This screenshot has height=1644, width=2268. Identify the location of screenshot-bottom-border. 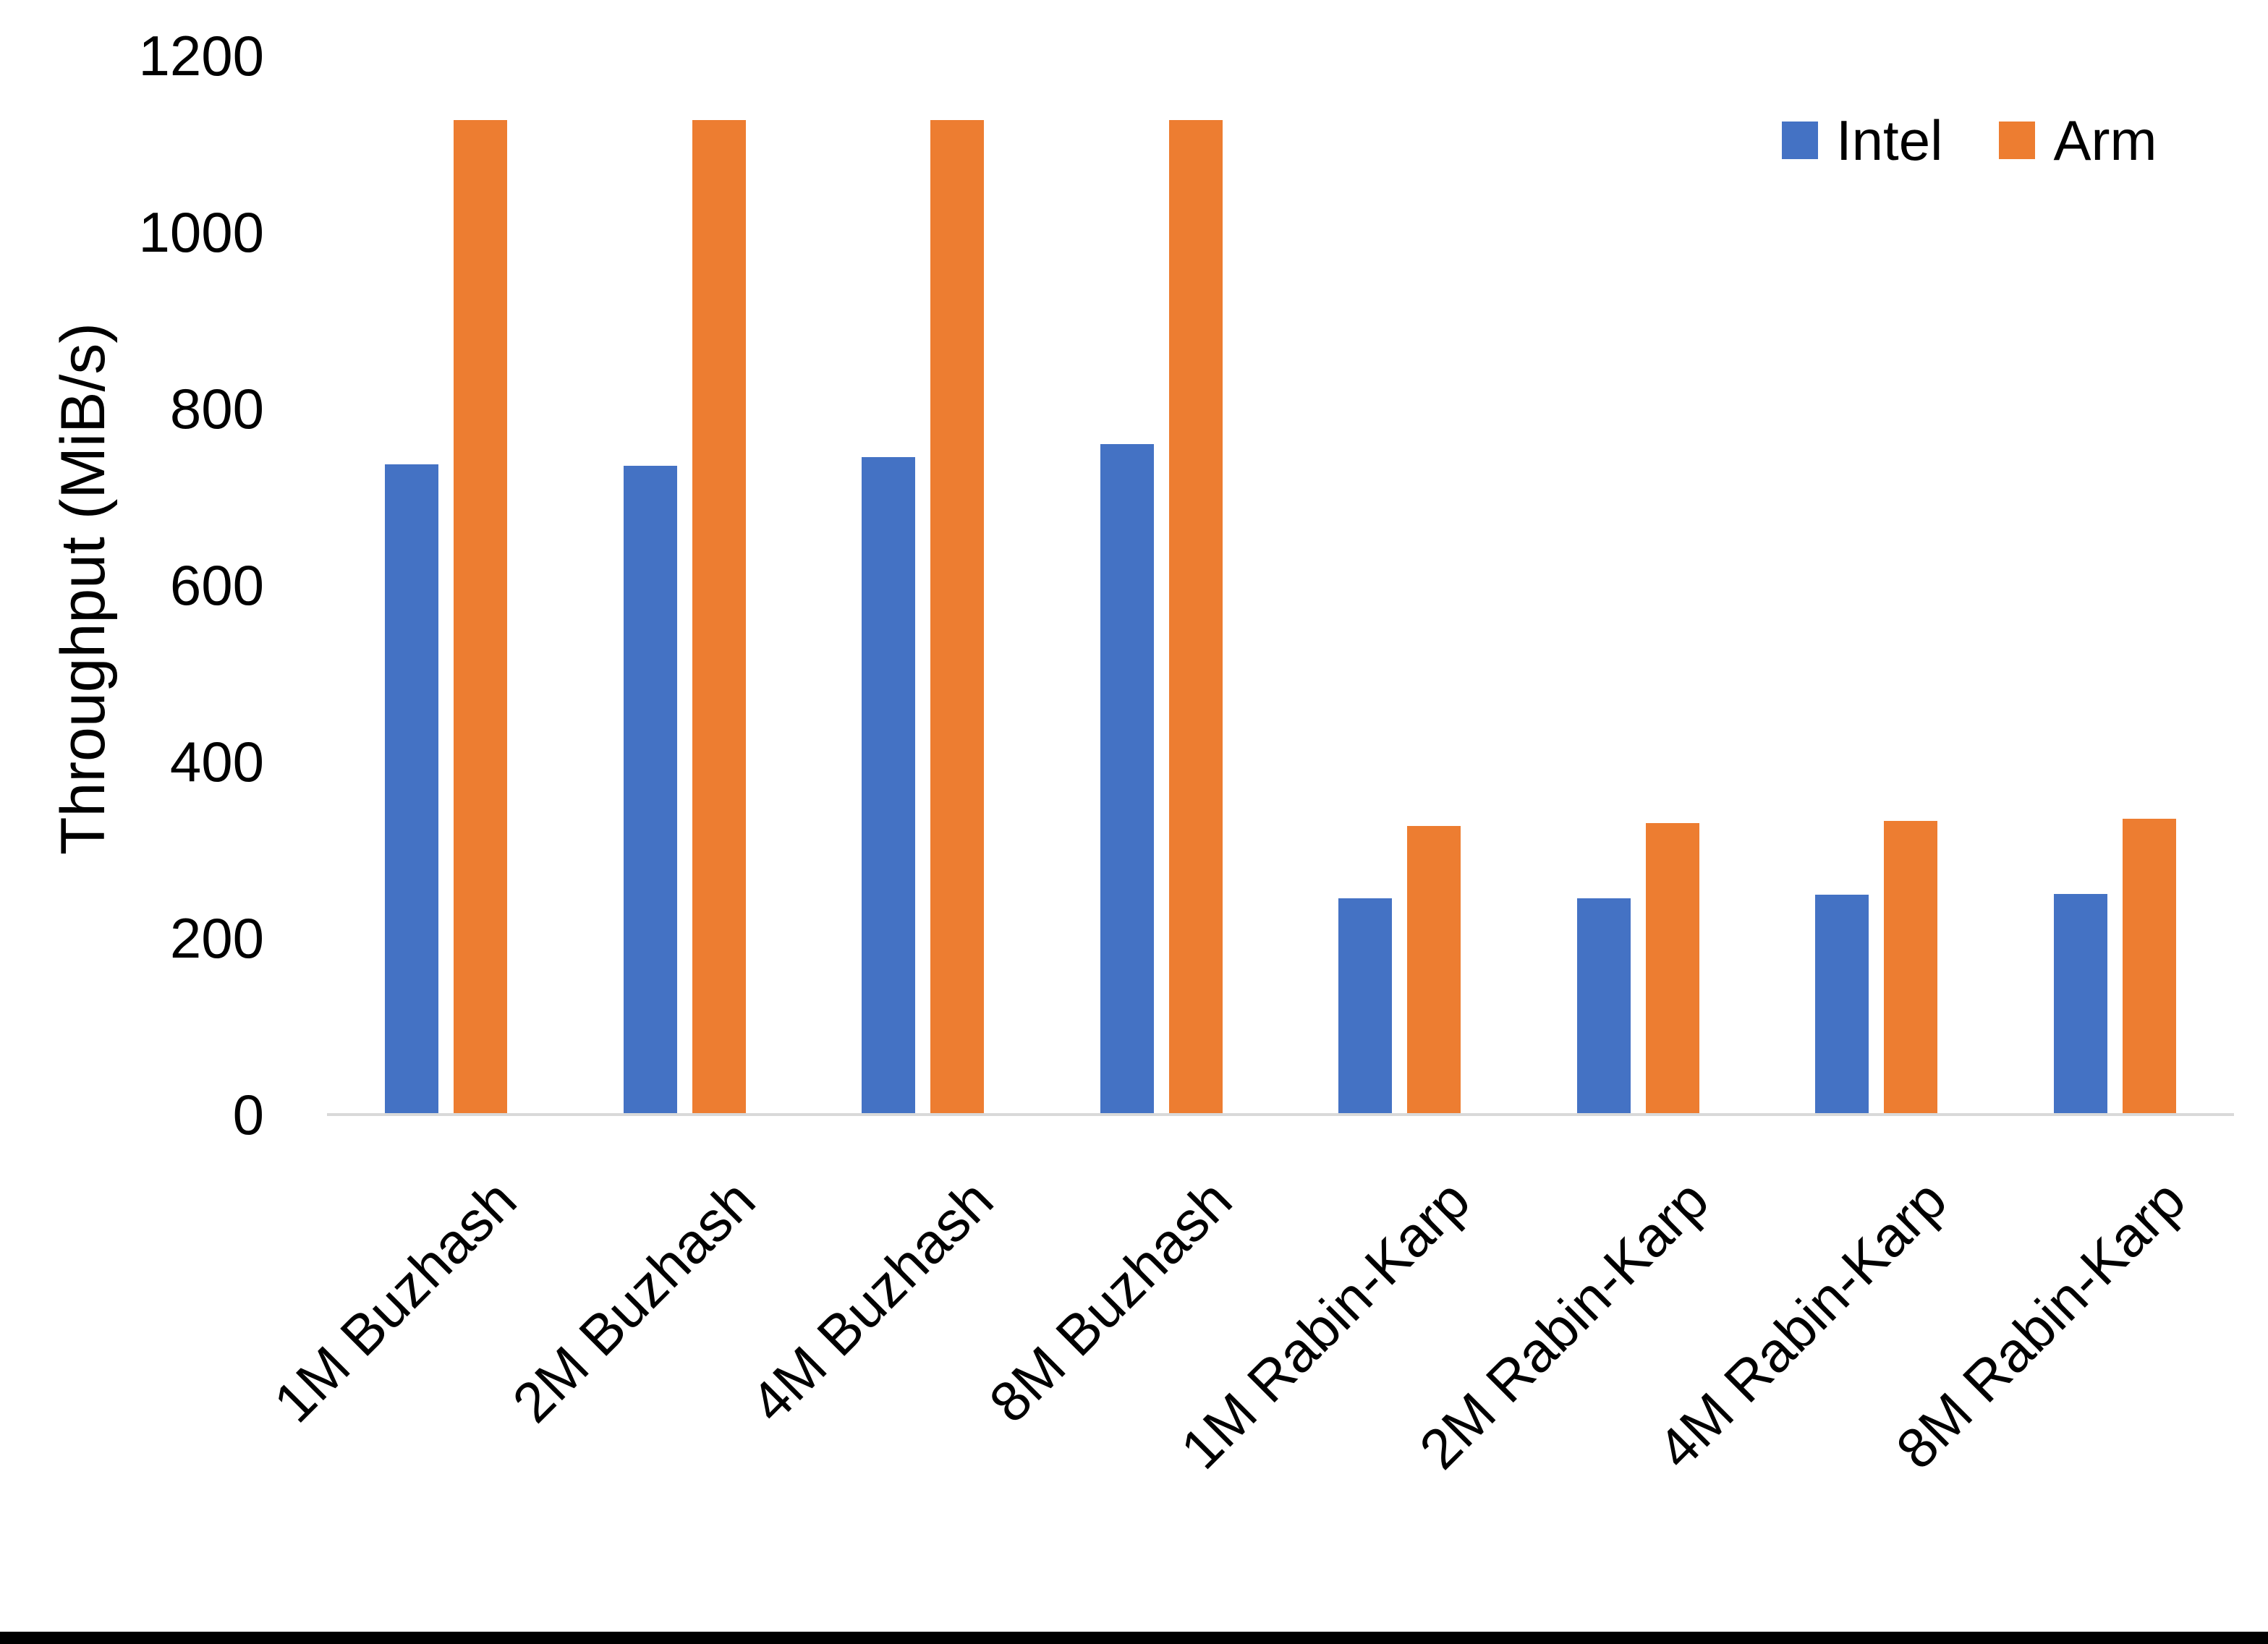
(1134, 1638).